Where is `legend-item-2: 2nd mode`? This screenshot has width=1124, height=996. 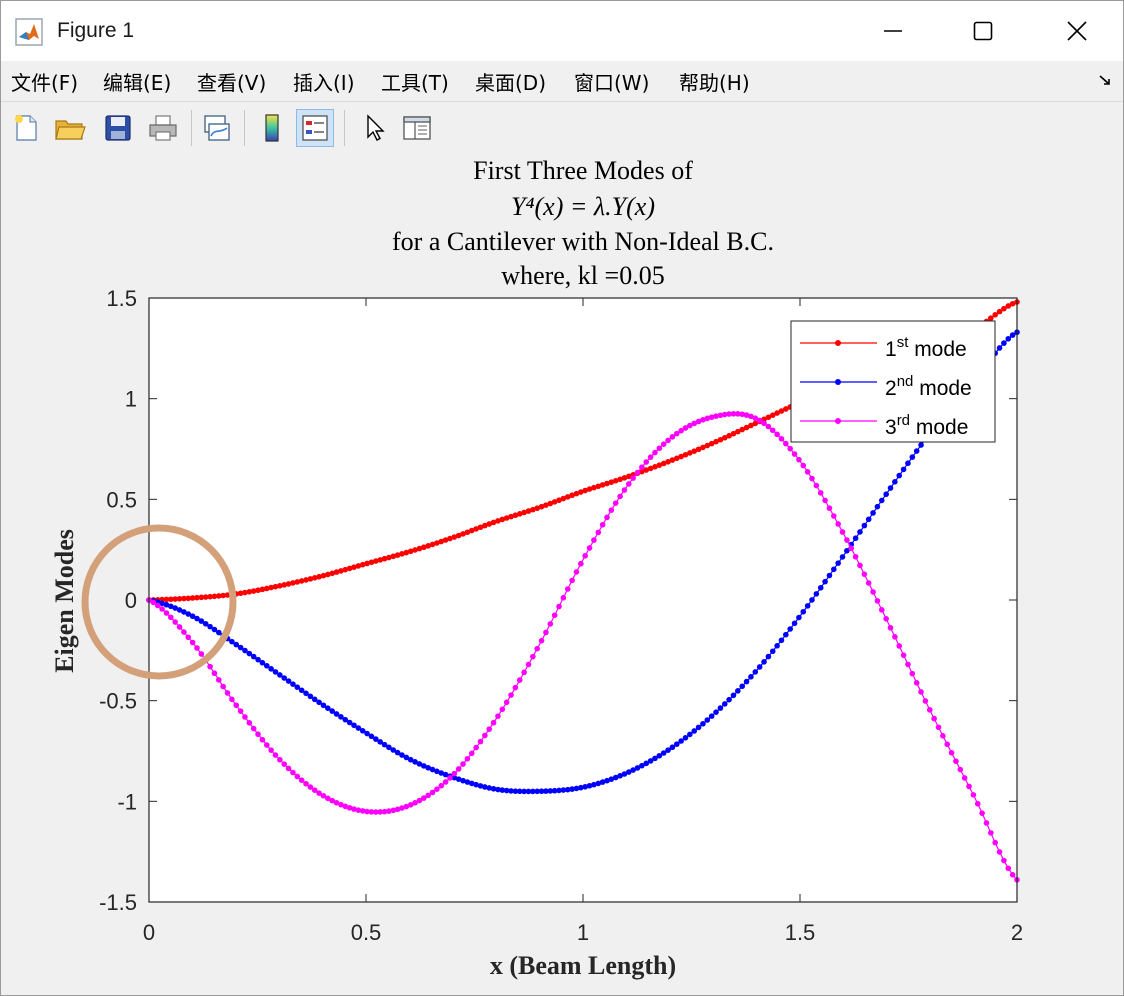
legend-item-2: 2nd mode is located at coordinates (886, 386).